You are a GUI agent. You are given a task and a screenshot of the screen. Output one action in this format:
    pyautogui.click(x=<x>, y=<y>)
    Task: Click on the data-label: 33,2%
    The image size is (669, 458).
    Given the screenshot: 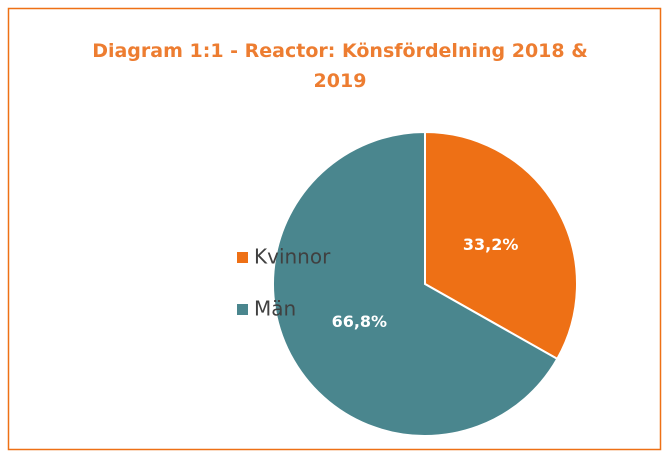 What is the action you would take?
    pyautogui.click(x=491, y=244)
    